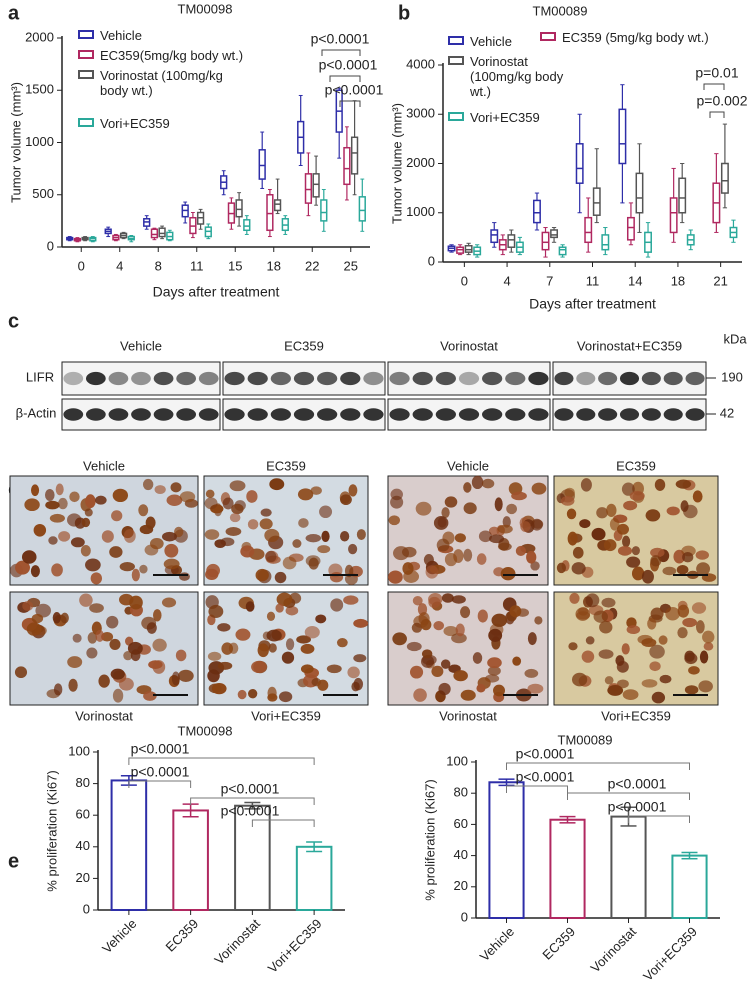 This screenshot has height=1000, width=754. Describe the element at coordinates (172, 55) in the screenshot. I see `legend-label: EC359(5mg/kg body wt.)` at that location.